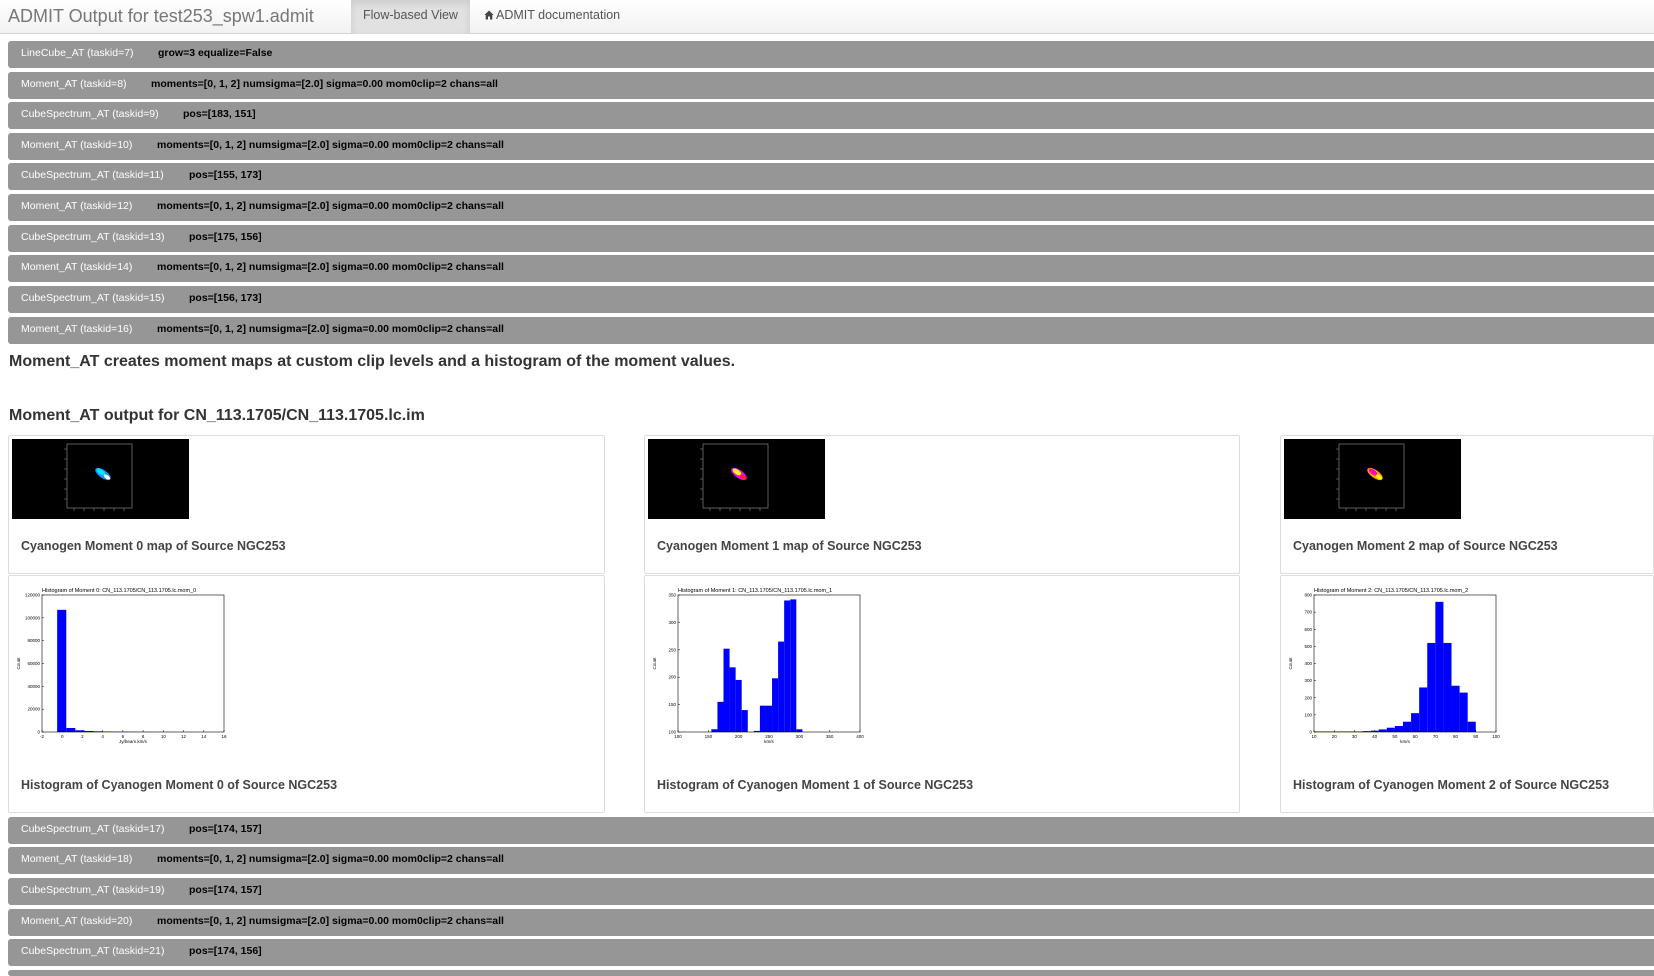 The width and height of the screenshot is (1654, 976). I want to click on x-tick-label: 300, so click(800, 736).